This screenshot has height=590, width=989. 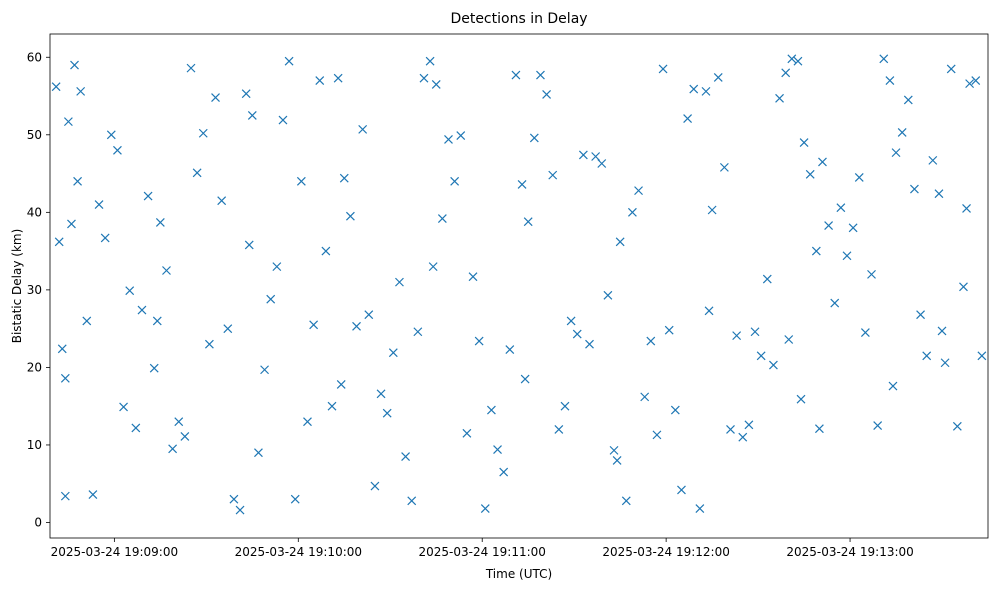 What do you see at coordinates (481, 552) in the screenshot?
I see `x-tick-label: 2025-03-24 19:11:00` at bounding box center [481, 552].